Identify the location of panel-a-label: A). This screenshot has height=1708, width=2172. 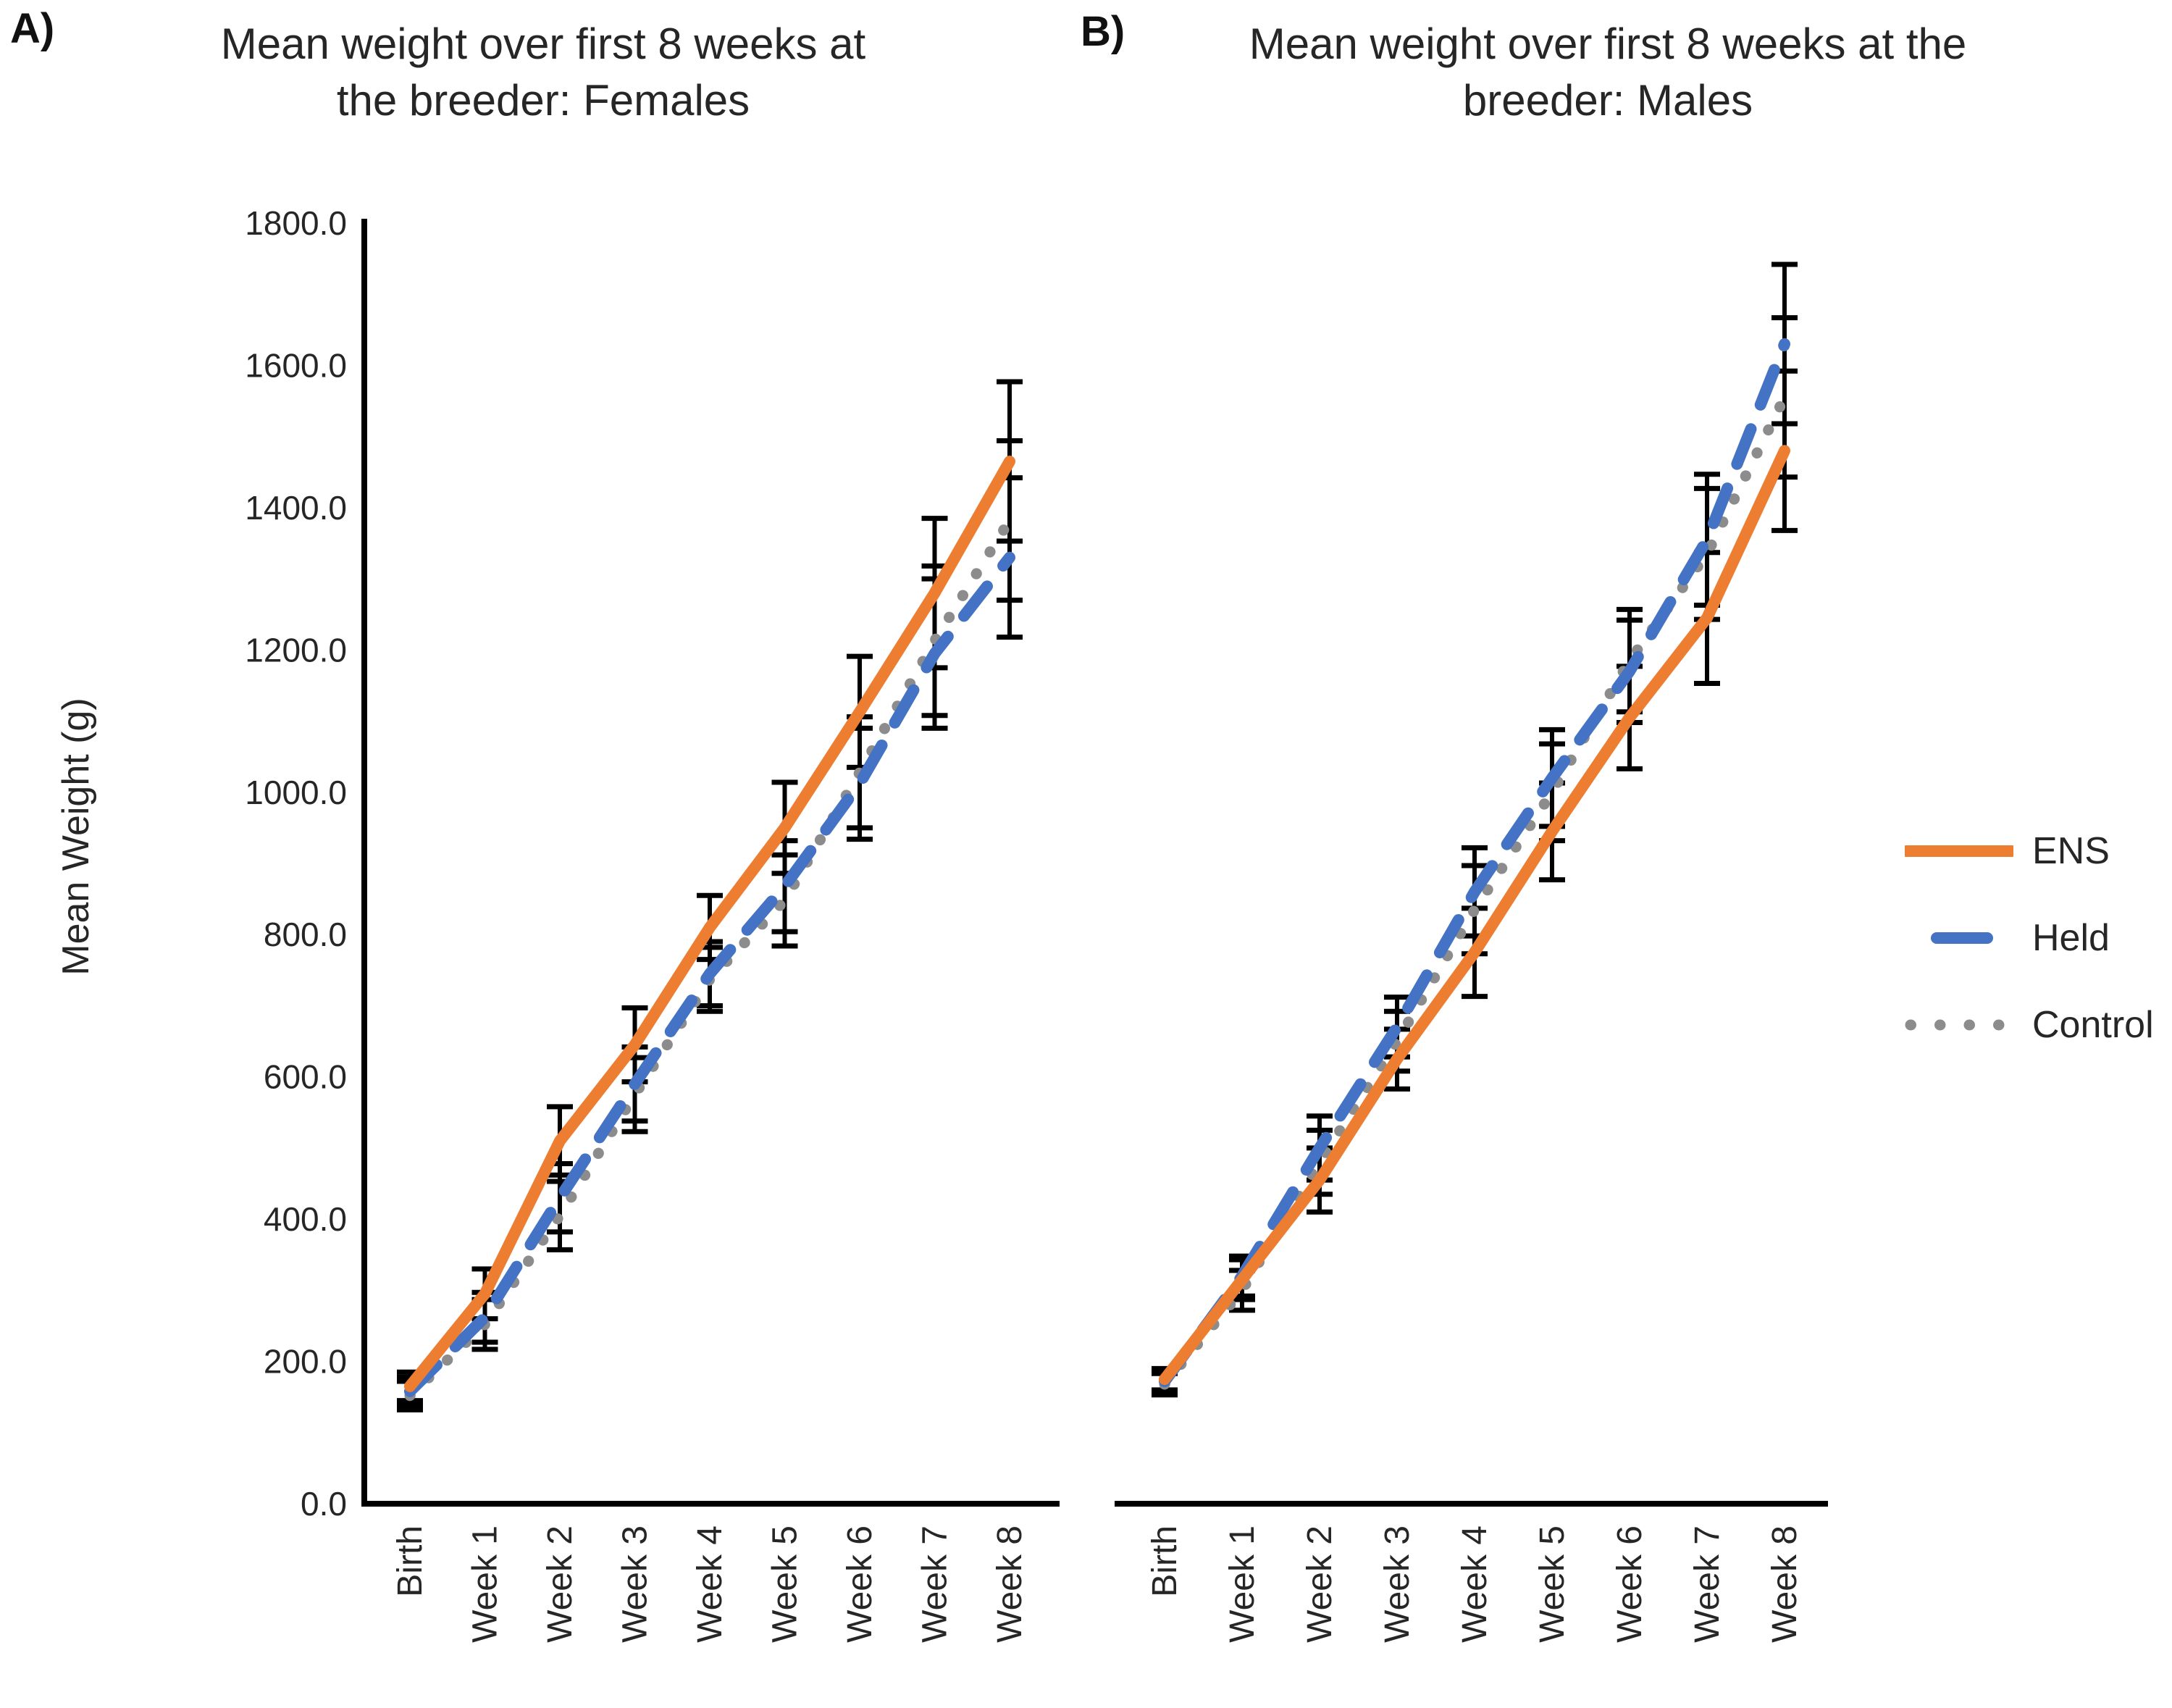
(32, 29).